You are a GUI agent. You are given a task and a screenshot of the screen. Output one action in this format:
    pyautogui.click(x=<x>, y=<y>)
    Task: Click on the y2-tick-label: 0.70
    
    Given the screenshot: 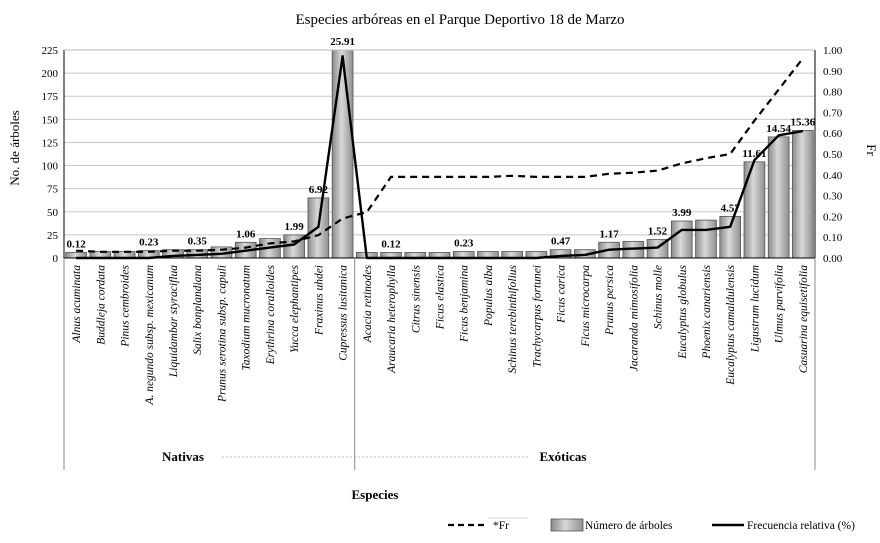 What is the action you would take?
    pyautogui.click(x=833, y=113)
    